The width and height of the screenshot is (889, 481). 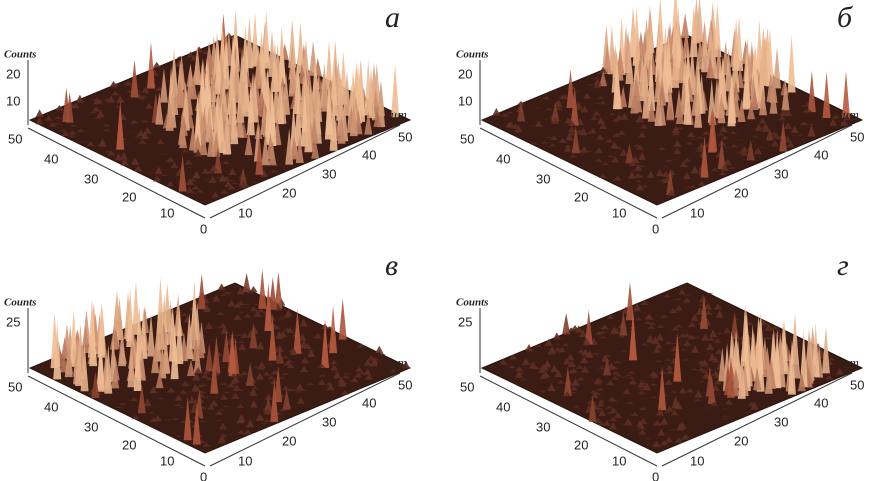 What do you see at coordinates (781, 421) in the screenshot?
I see `right-tick-label: 30` at bounding box center [781, 421].